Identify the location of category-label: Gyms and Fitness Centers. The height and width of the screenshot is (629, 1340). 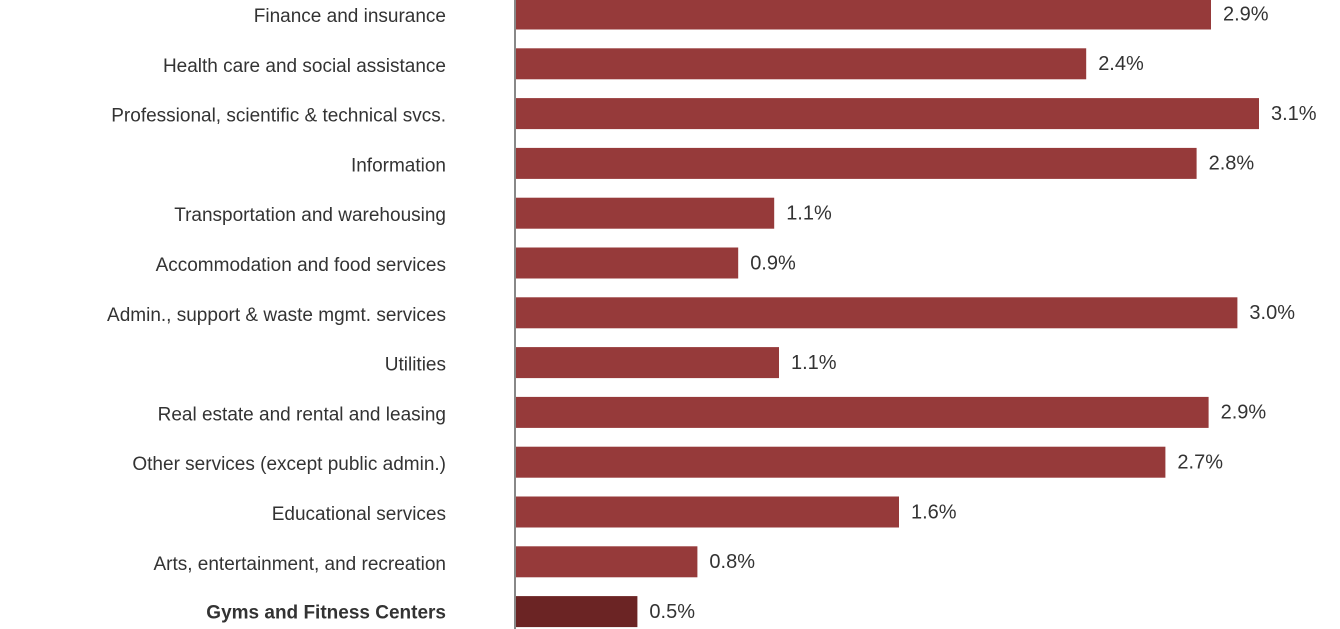
(326, 613).